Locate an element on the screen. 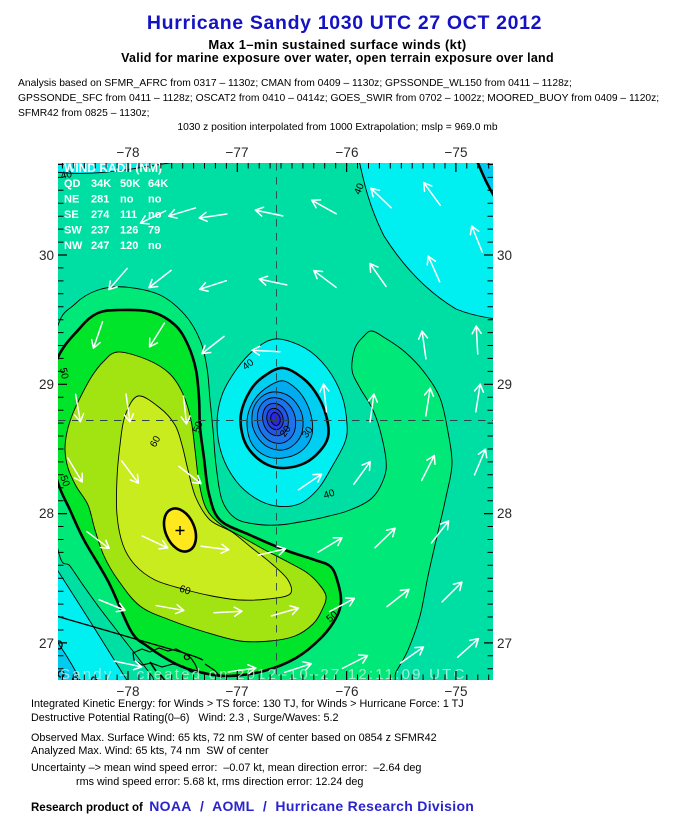 Image resolution: width=675 pixels, height=832 pixels. svg-text: WIND RADII (NM) is located at coordinates (113, 168).